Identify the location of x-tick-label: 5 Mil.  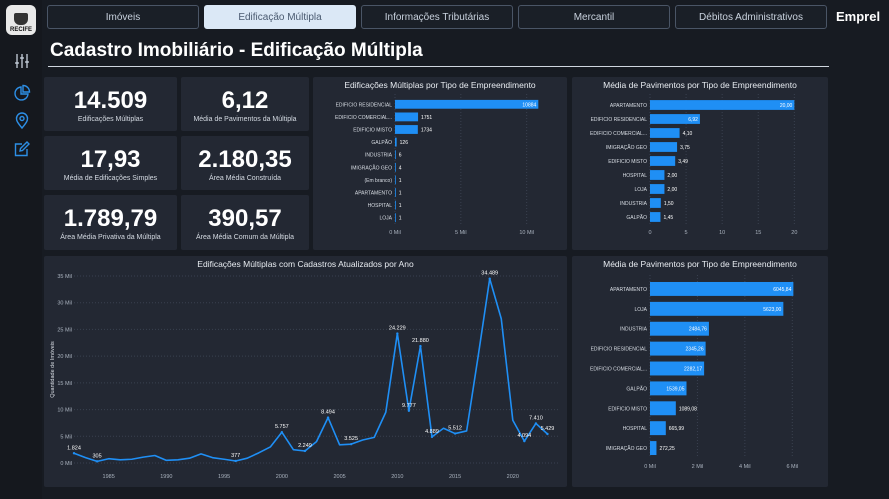
(461, 233).